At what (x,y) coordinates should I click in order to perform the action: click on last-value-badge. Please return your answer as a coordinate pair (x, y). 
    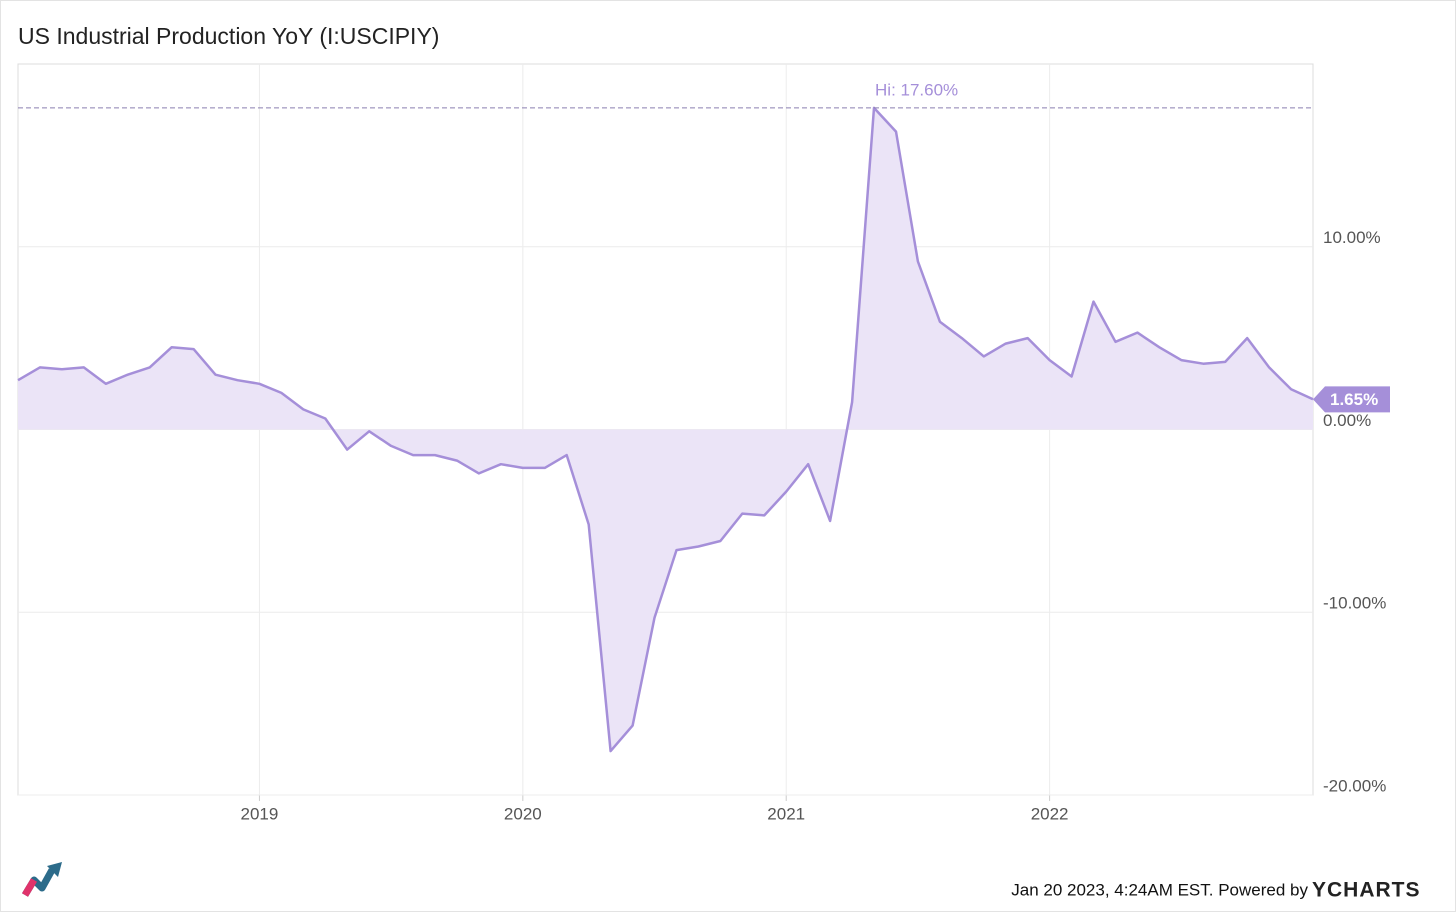
    Looking at the image, I should click on (1351, 399).